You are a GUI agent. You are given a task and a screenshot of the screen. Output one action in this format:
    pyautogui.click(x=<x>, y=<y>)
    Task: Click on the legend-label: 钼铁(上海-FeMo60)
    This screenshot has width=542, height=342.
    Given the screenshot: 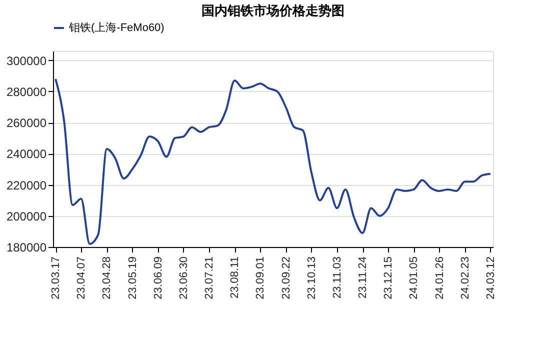 What is the action you would take?
    pyautogui.click(x=116, y=27)
    